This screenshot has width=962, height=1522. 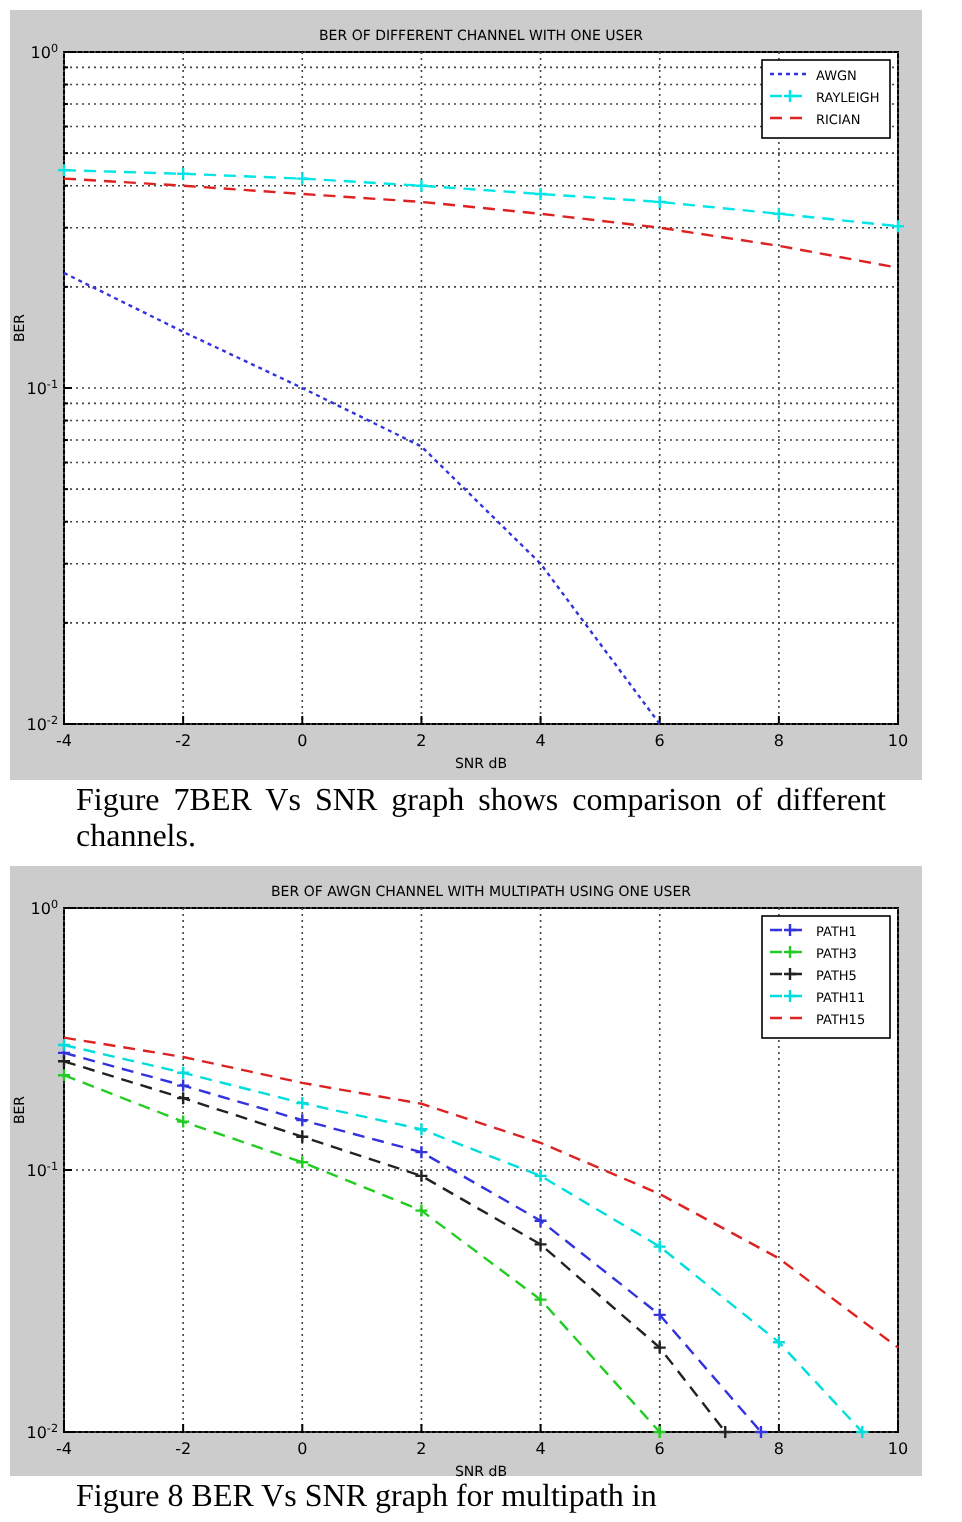 I want to click on caption: Figure 7BER Vs SNR graph shows comparison of different channels., so click(x=481, y=820).